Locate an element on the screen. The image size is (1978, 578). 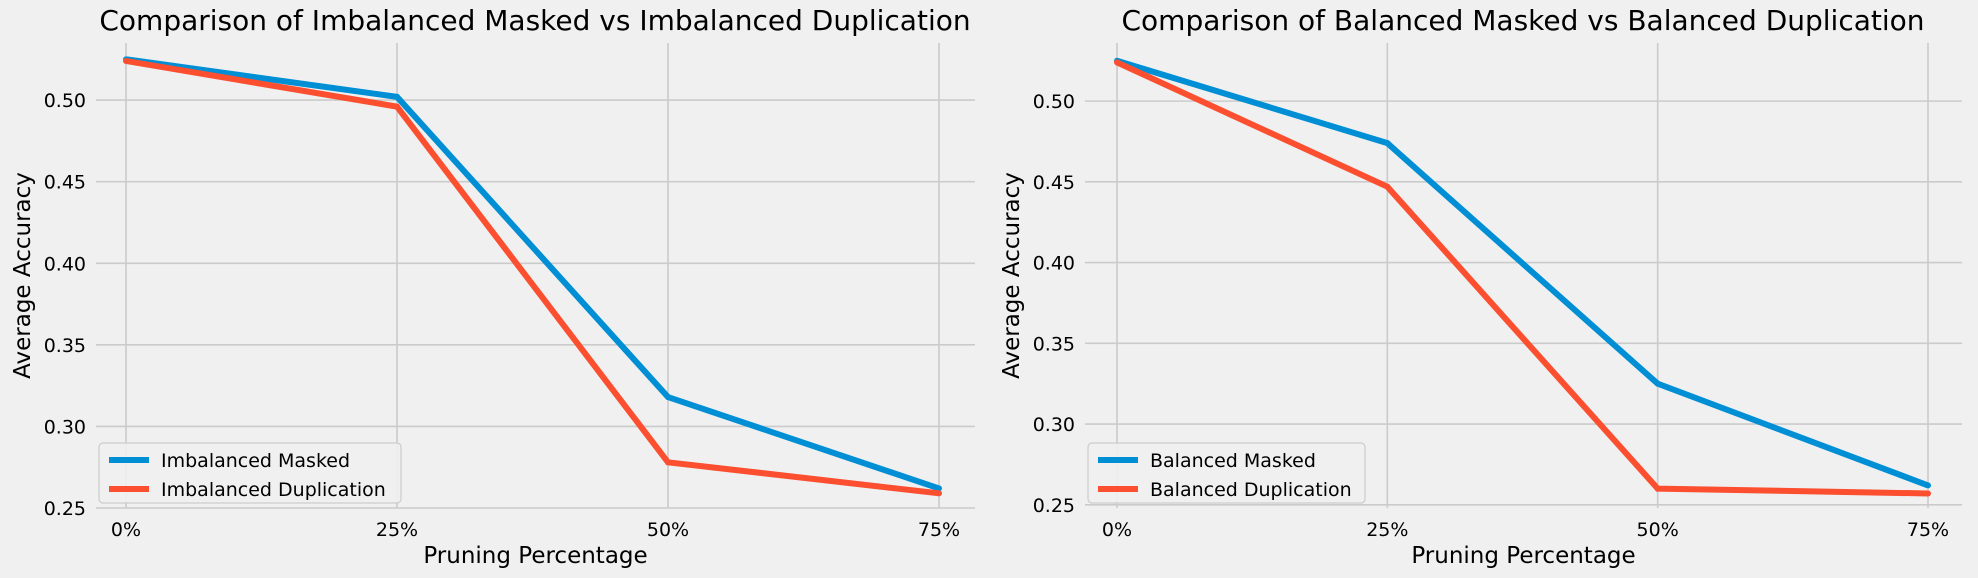
legend-label: Imbalanced Masked is located at coordinates (255, 461).